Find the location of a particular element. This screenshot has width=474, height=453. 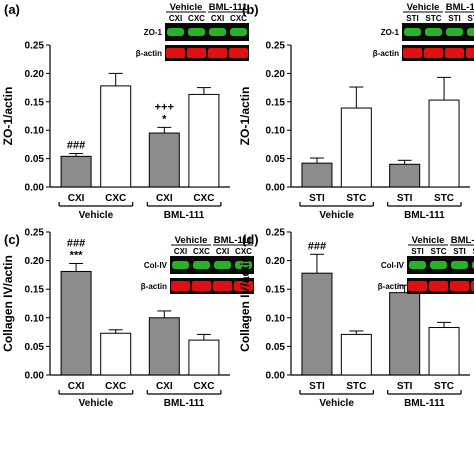

blot-strip-top is located at coordinates (207, 32).